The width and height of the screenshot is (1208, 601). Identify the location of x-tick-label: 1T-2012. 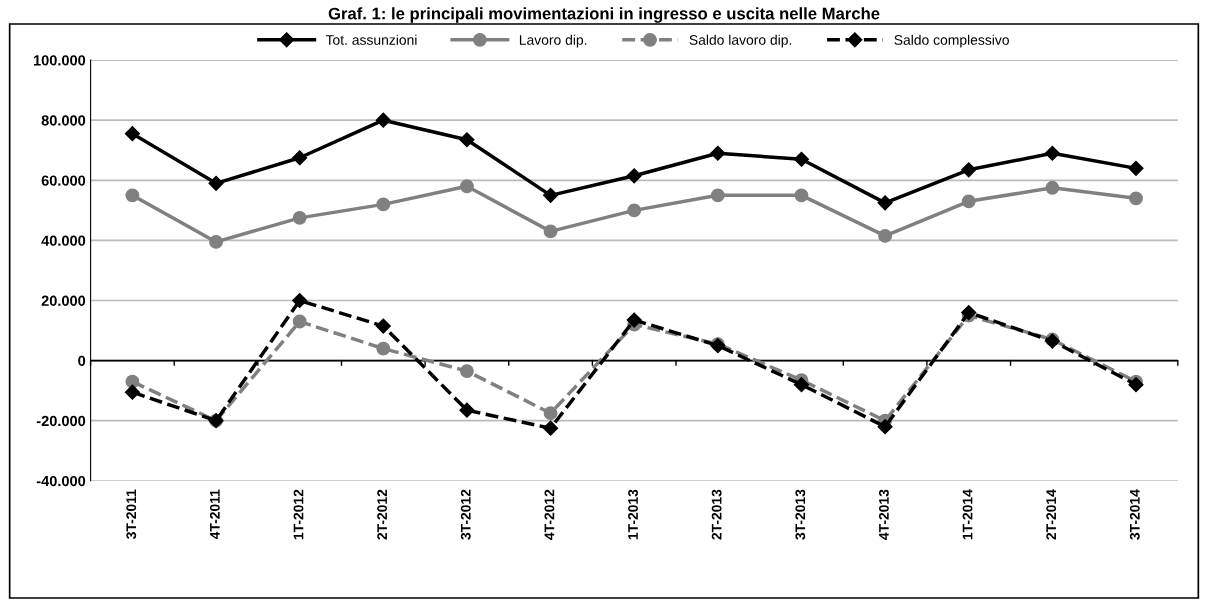
(298, 514).